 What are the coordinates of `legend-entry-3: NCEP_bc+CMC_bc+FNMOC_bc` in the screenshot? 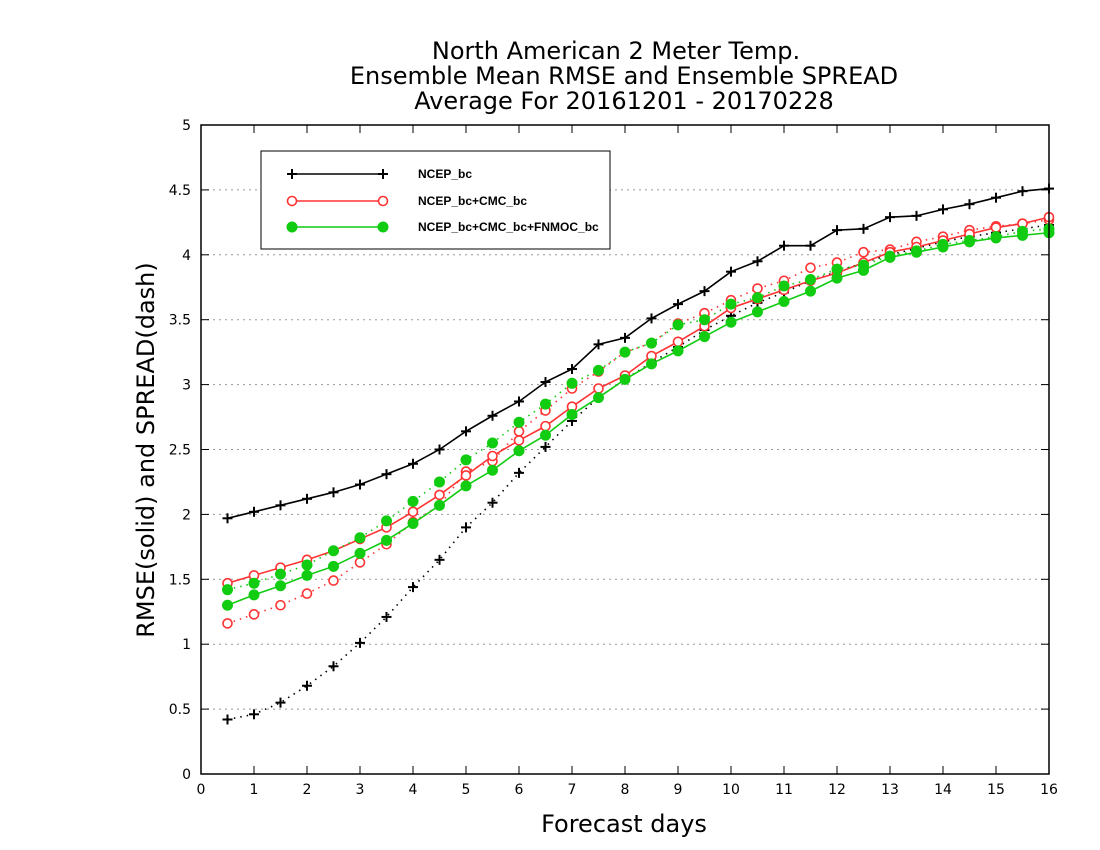 It's located at (442, 227).